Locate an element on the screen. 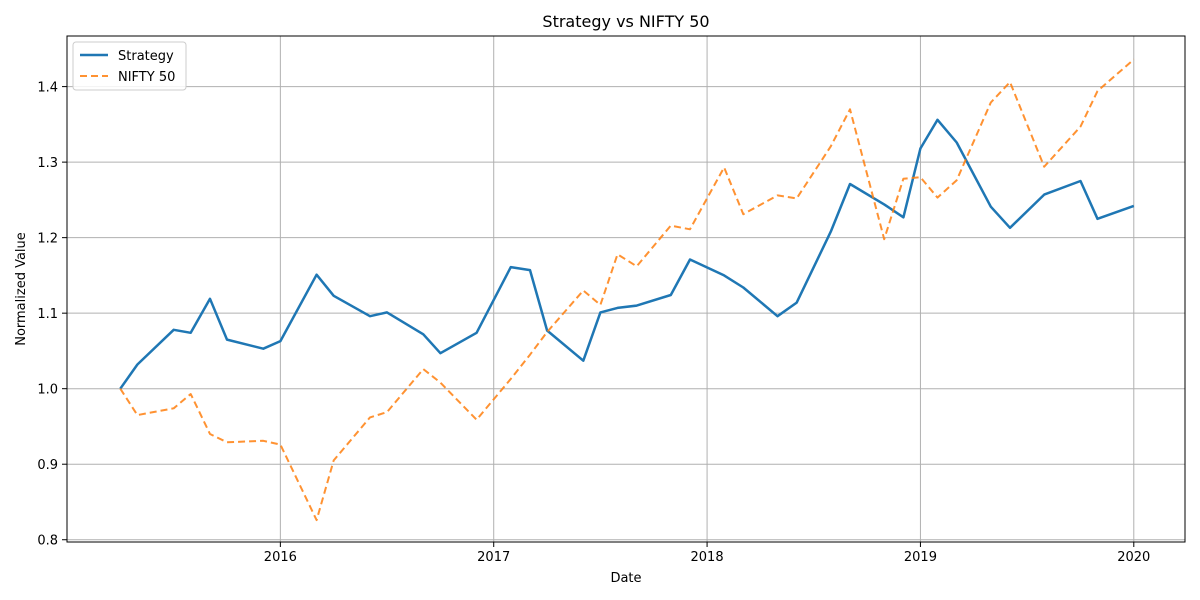  y-tick-label: 1.3 is located at coordinates (47, 163).